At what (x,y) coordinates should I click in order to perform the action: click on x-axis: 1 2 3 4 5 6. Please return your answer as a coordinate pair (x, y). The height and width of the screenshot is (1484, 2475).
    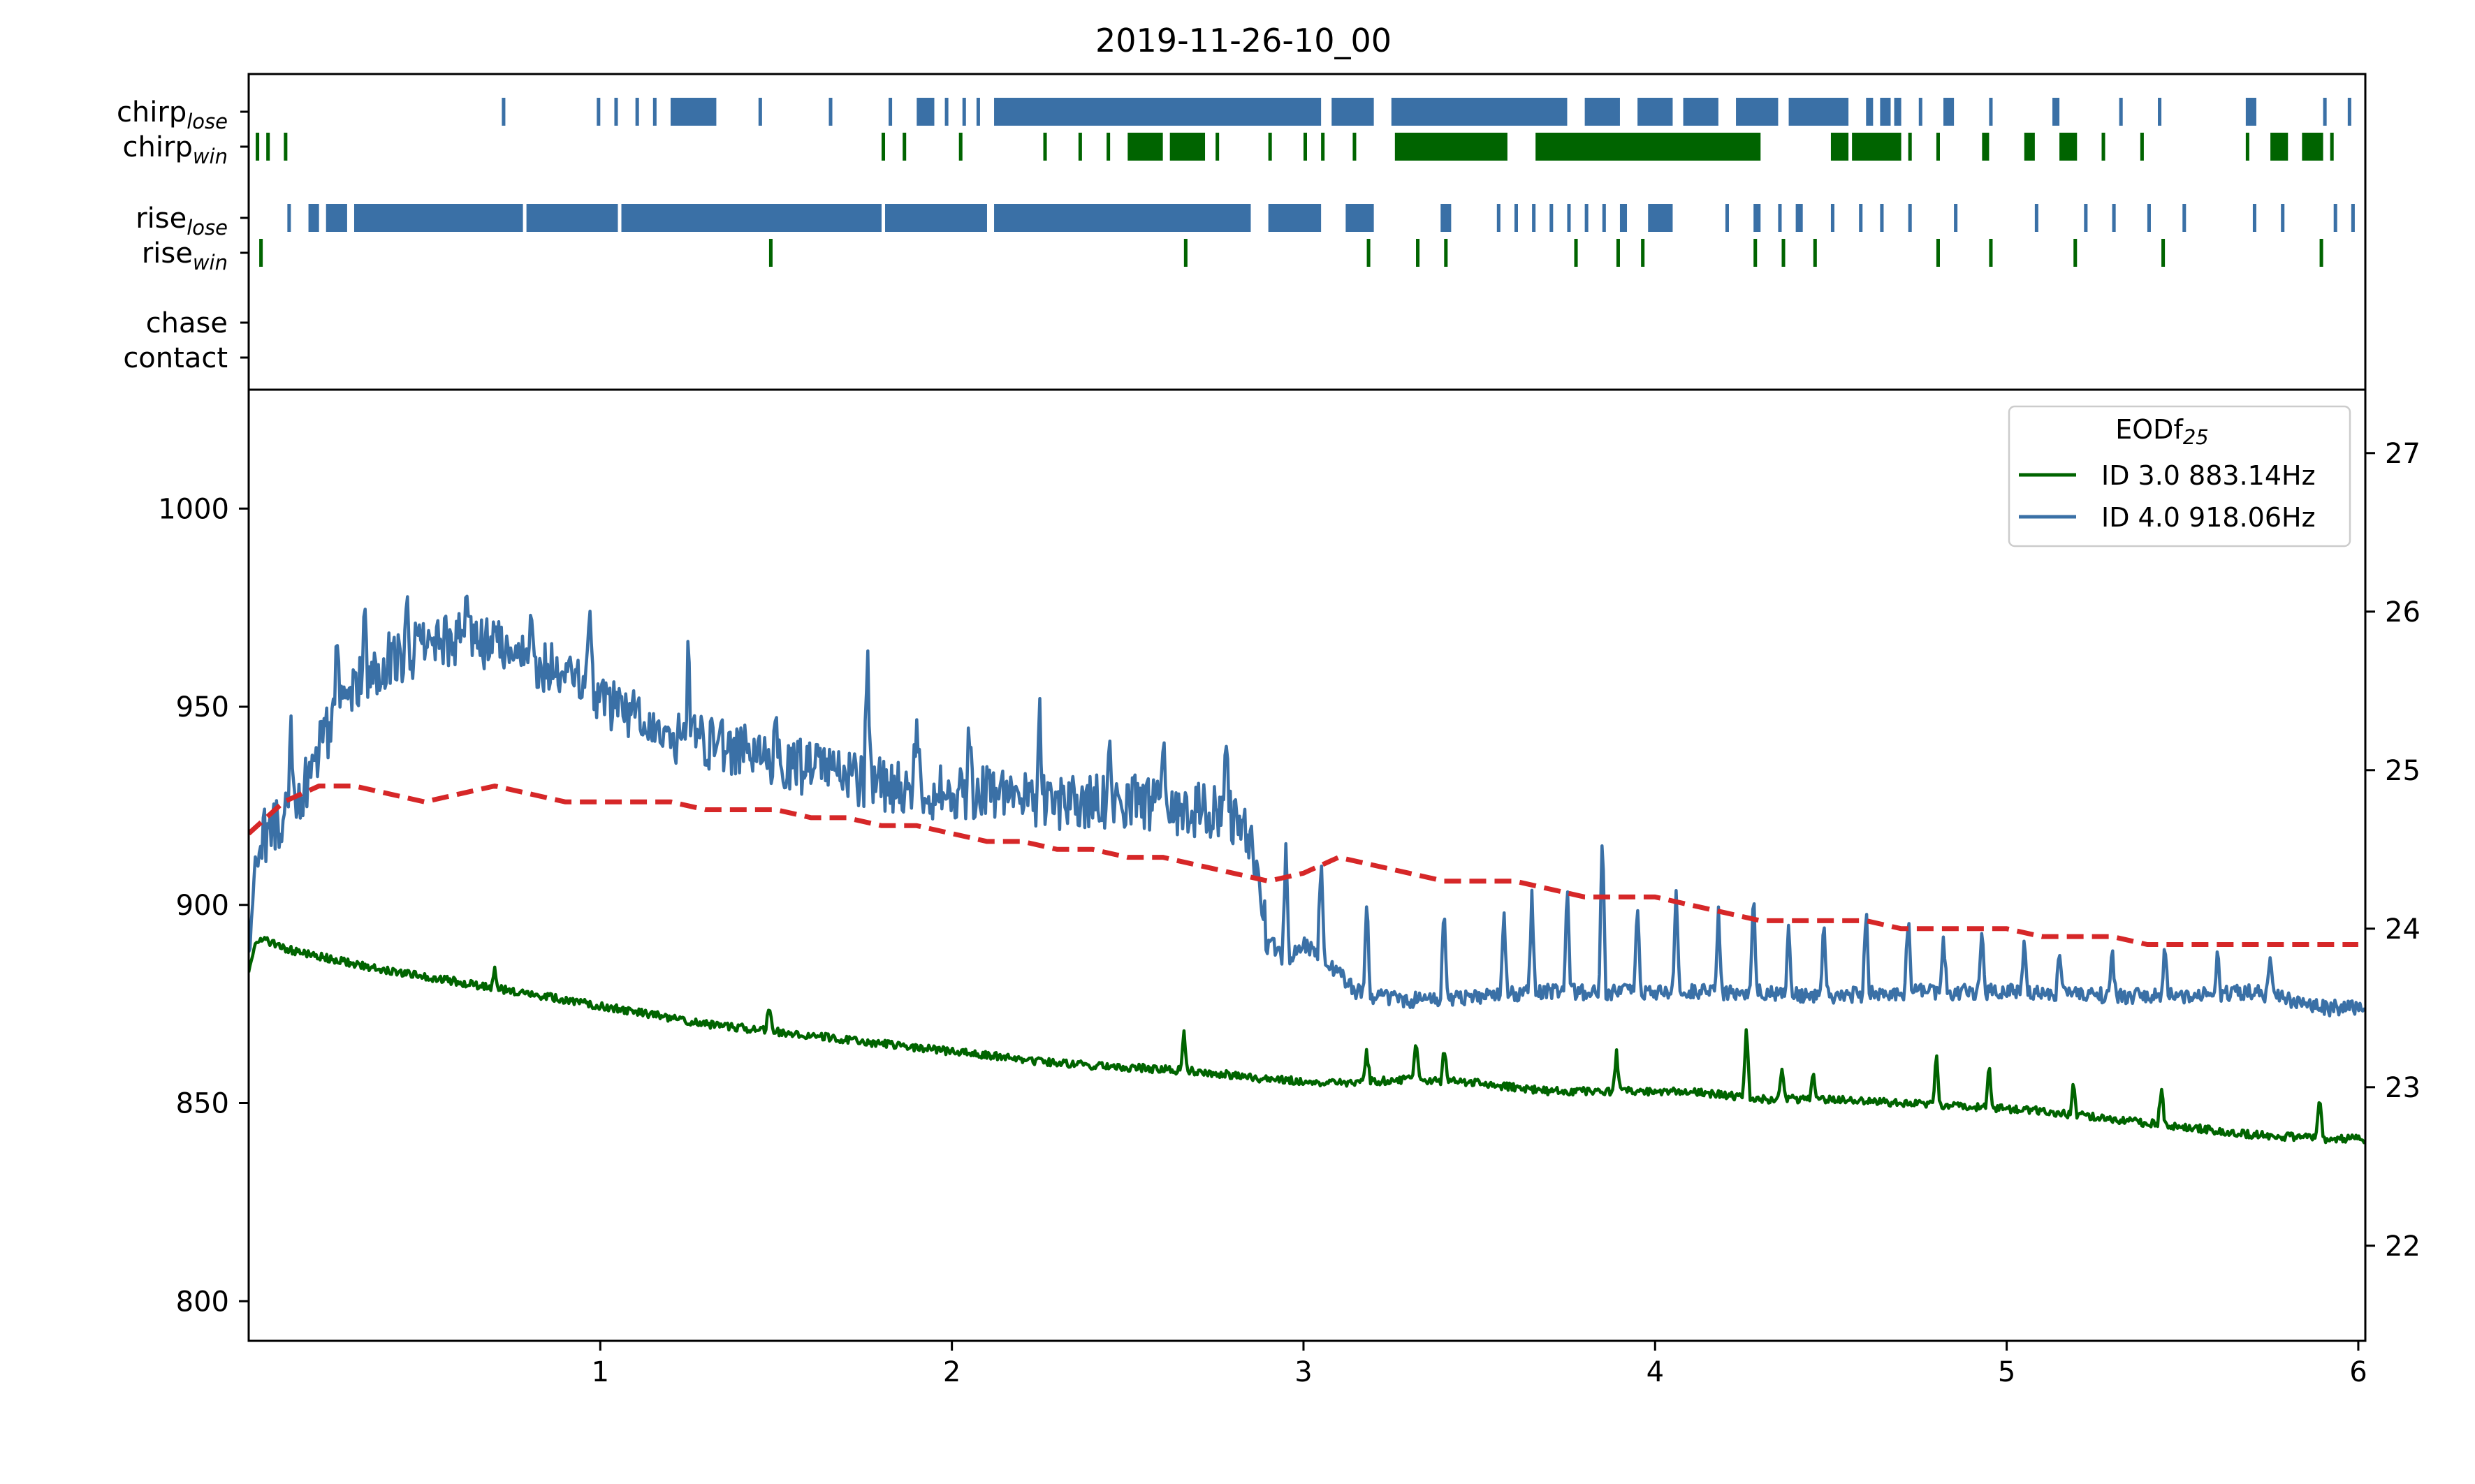
    Looking at the image, I should click on (1479, 1365).